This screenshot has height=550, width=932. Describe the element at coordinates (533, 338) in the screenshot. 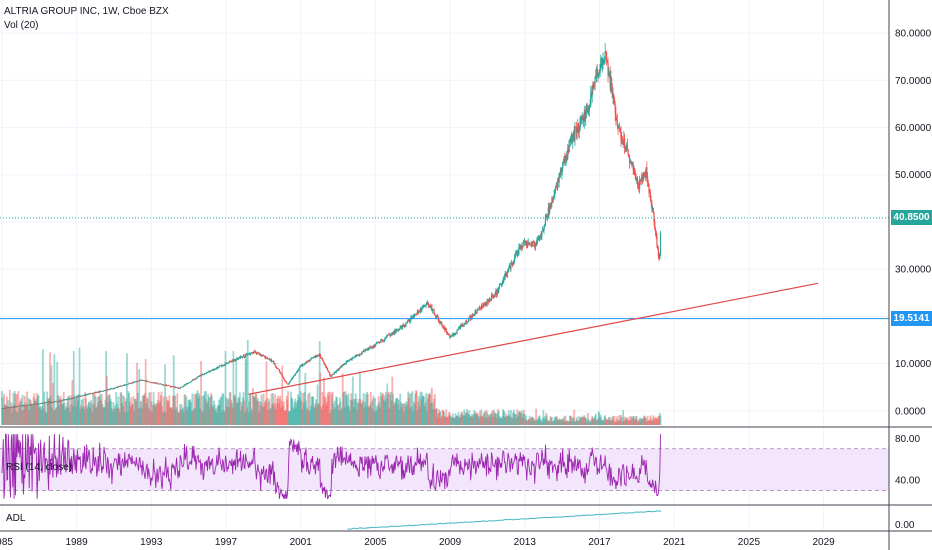

I see `trend-line` at that location.